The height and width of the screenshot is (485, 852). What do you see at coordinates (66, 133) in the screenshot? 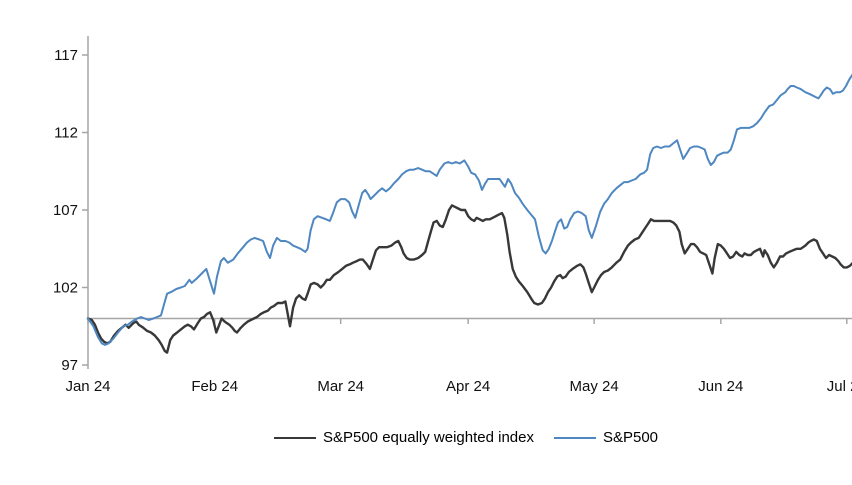
I see `y-tick-label: 112` at bounding box center [66, 133].